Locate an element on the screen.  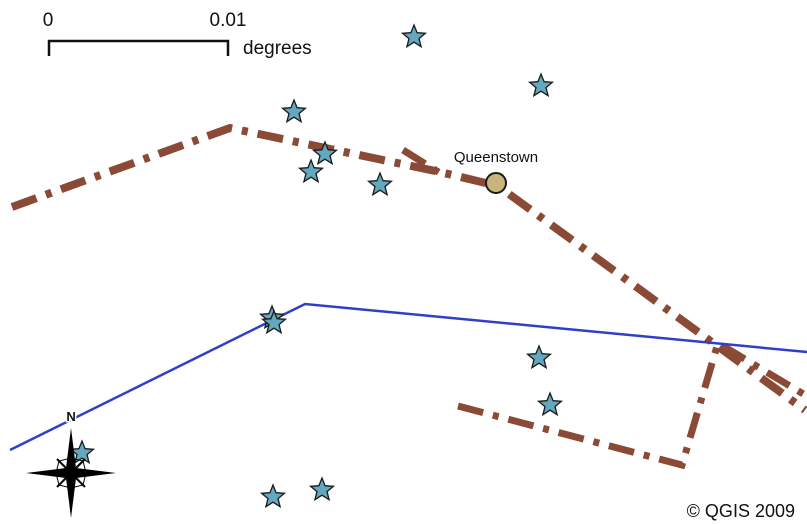
town-label: Queenstown is located at coordinates (496, 157).